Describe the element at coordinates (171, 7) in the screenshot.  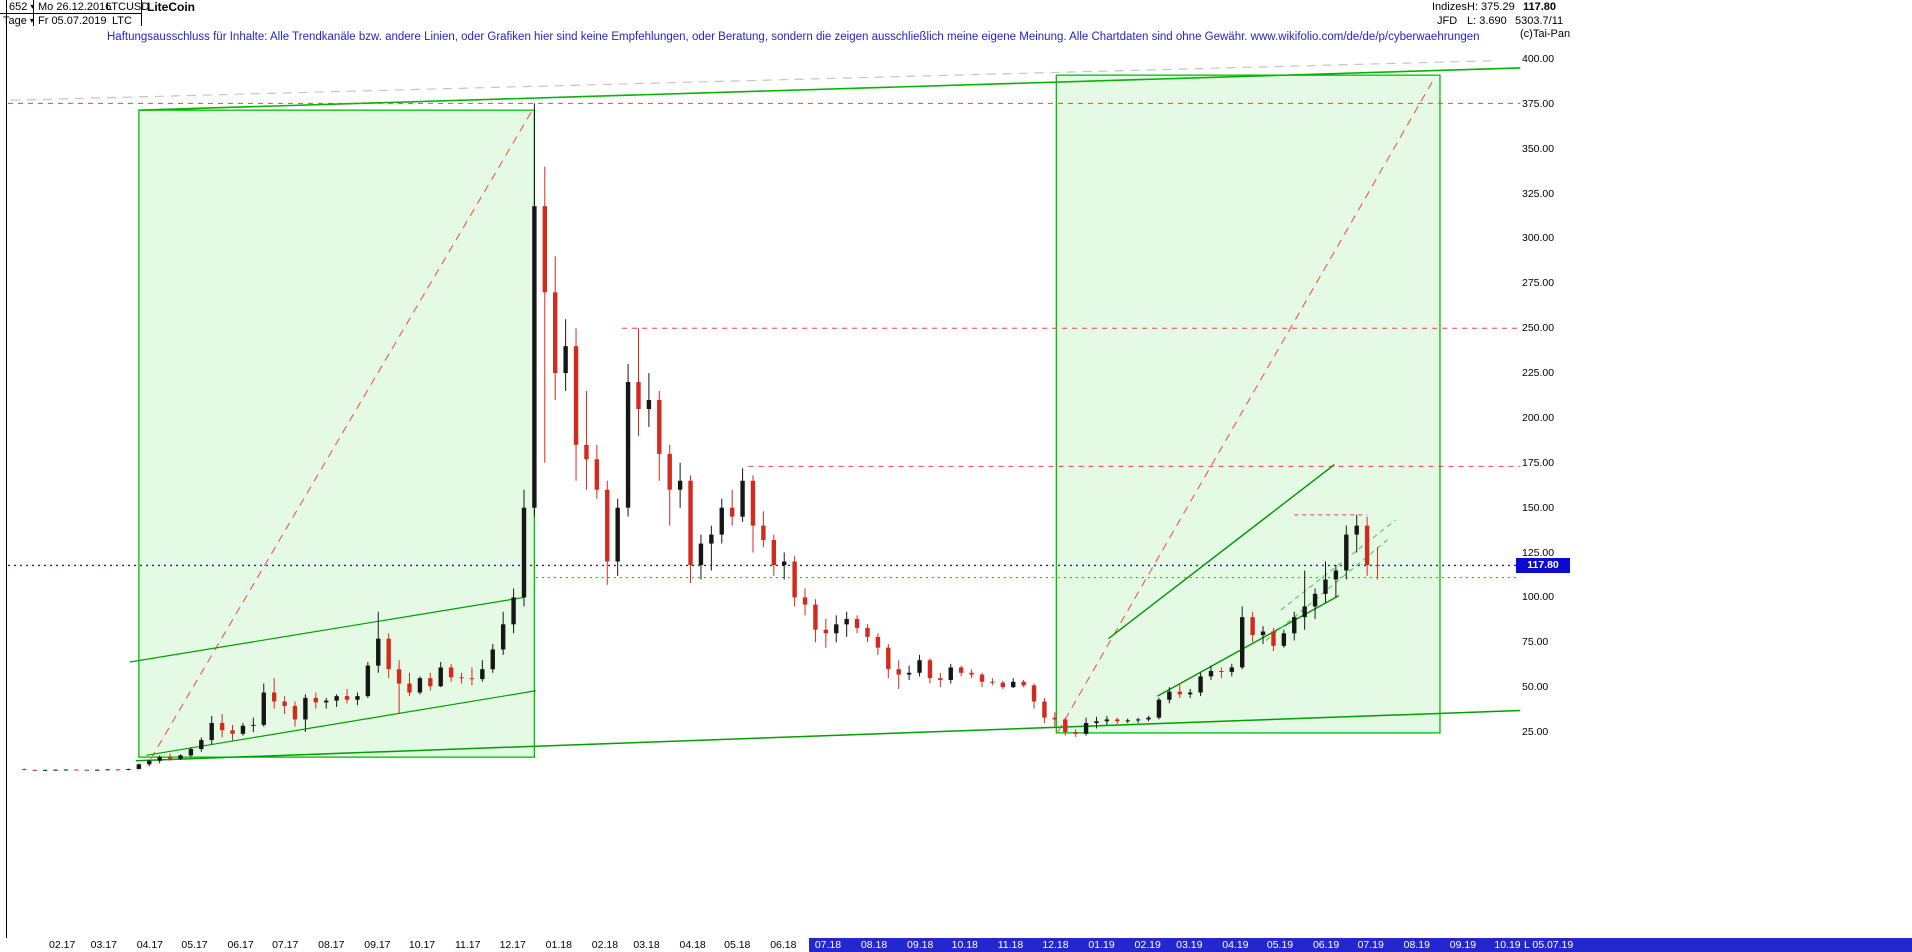
I see `instrument-name: LiteCoin` at that location.